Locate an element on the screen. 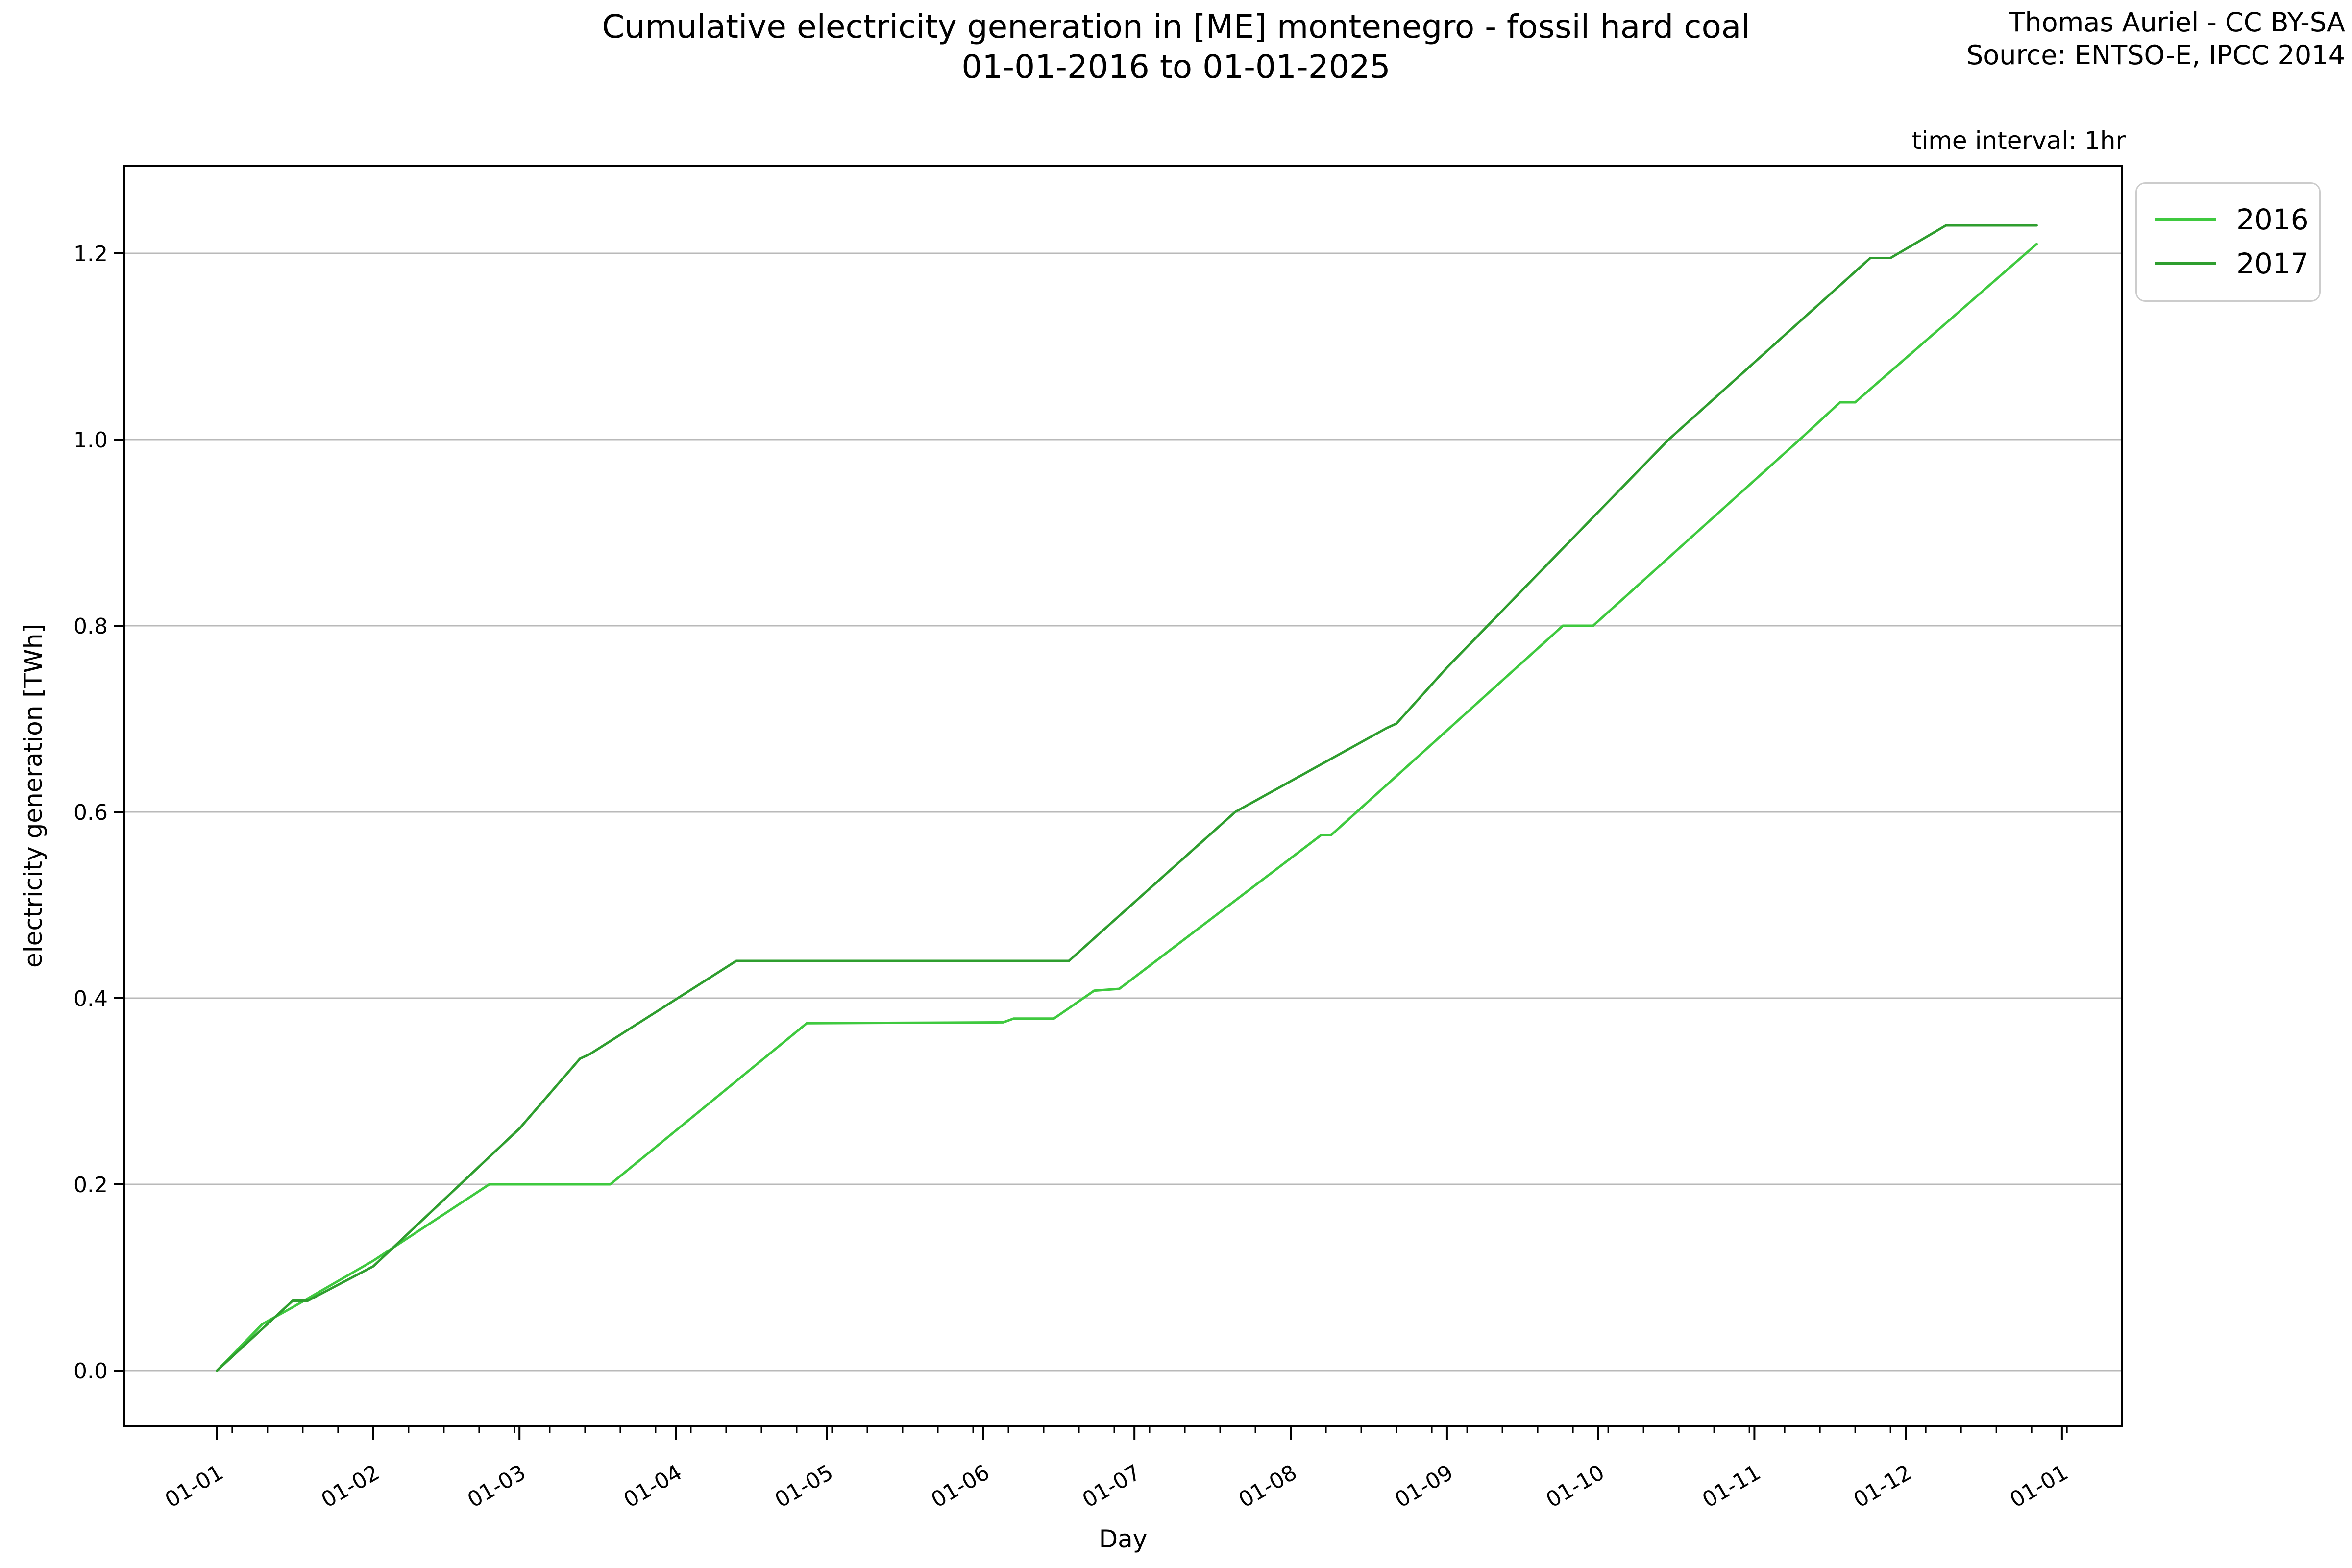 The image size is (2352, 1568). y-axis-title: electricity generation [TWh] is located at coordinates (33, 796).